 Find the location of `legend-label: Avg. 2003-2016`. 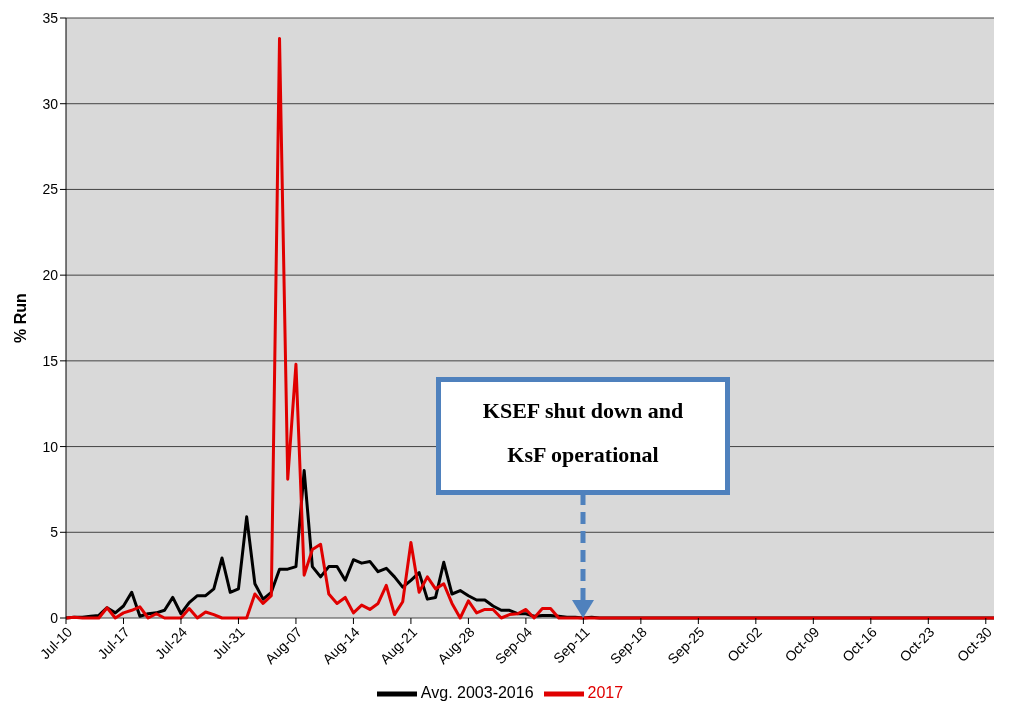

legend-label: Avg. 2003-2016 is located at coordinates (477, 693).